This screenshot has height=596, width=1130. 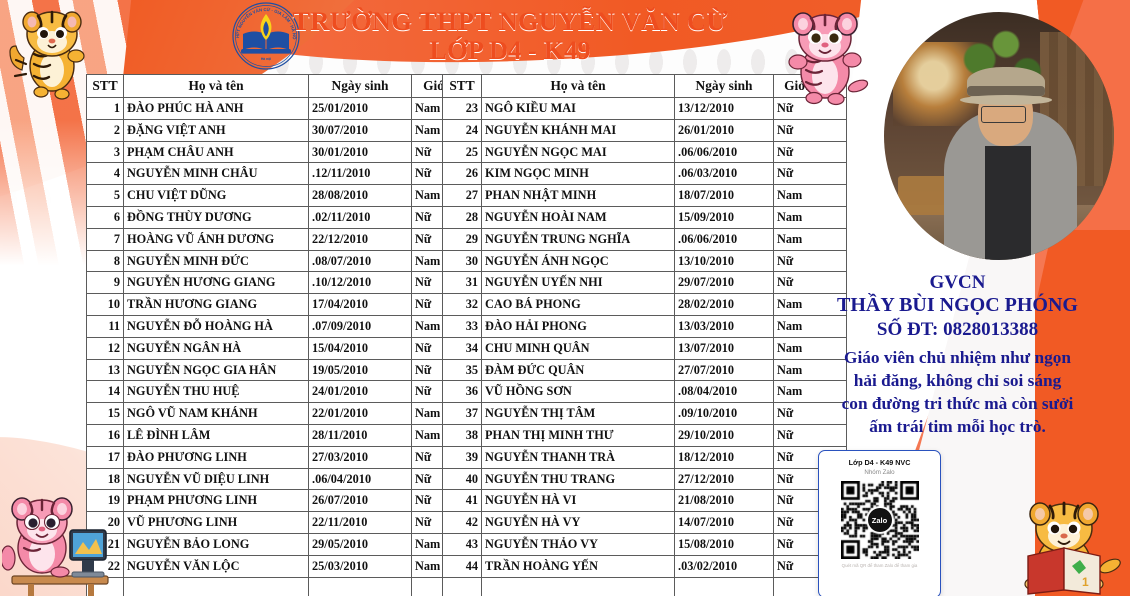 What do you see at coordinates (360, 392) in the screenshot?
I see `cell-dob: 24/01/2010` at bounding box center [360, 392].